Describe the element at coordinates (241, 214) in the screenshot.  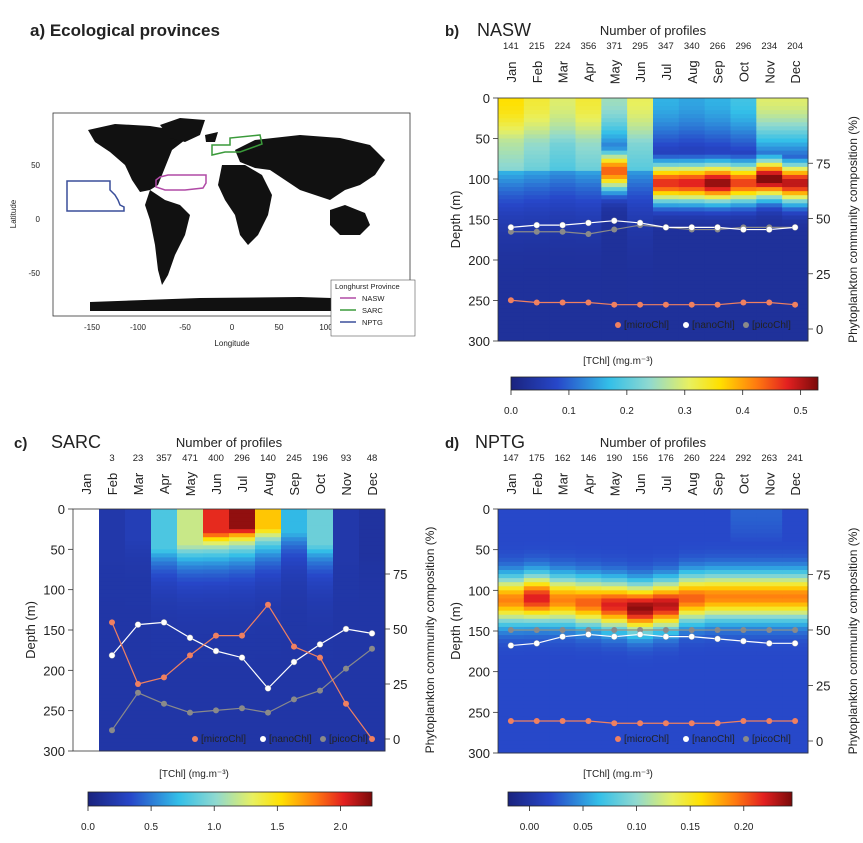
I see `world-continents` at that location.